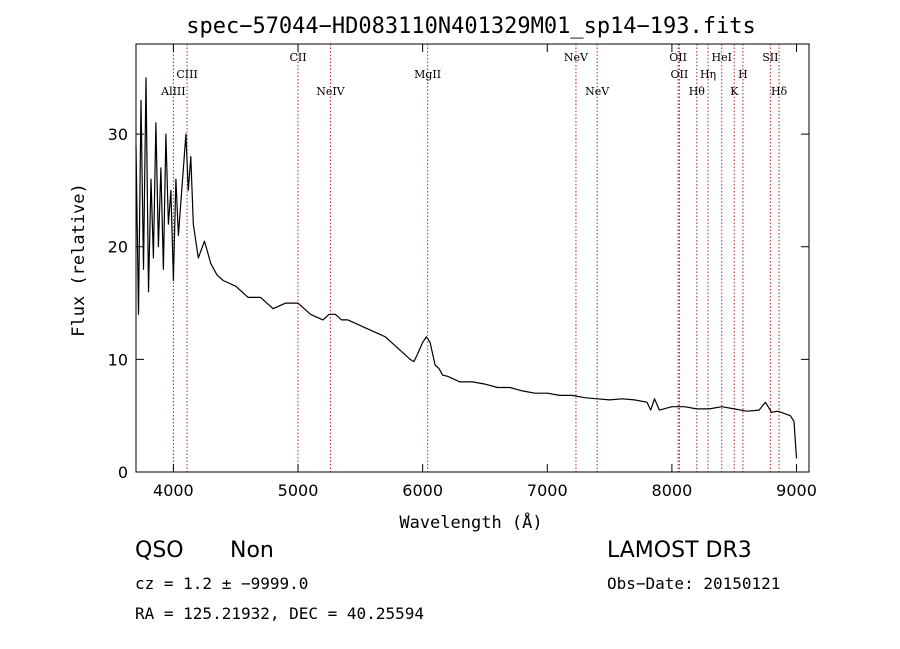 This screenshot has width=900, height=649. I want to click on line-marker-label: Hθ, so click(697, 91).